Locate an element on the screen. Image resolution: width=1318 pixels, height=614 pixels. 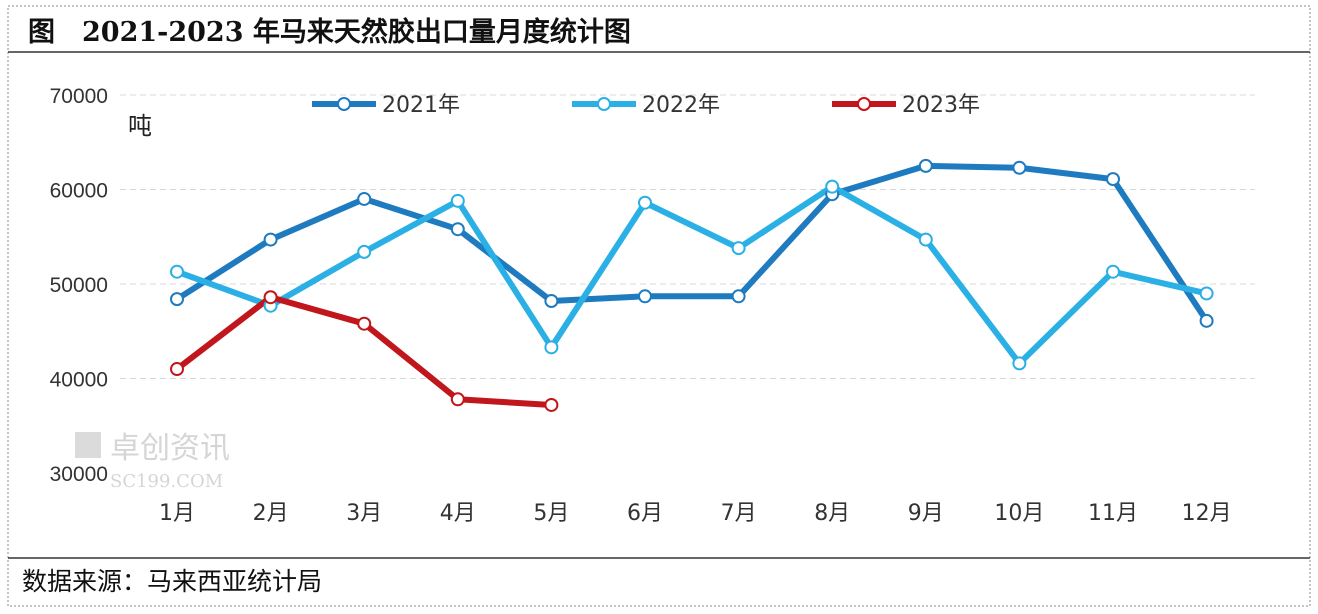
legend-item: 2023年 is located at coordinates (906, 105).